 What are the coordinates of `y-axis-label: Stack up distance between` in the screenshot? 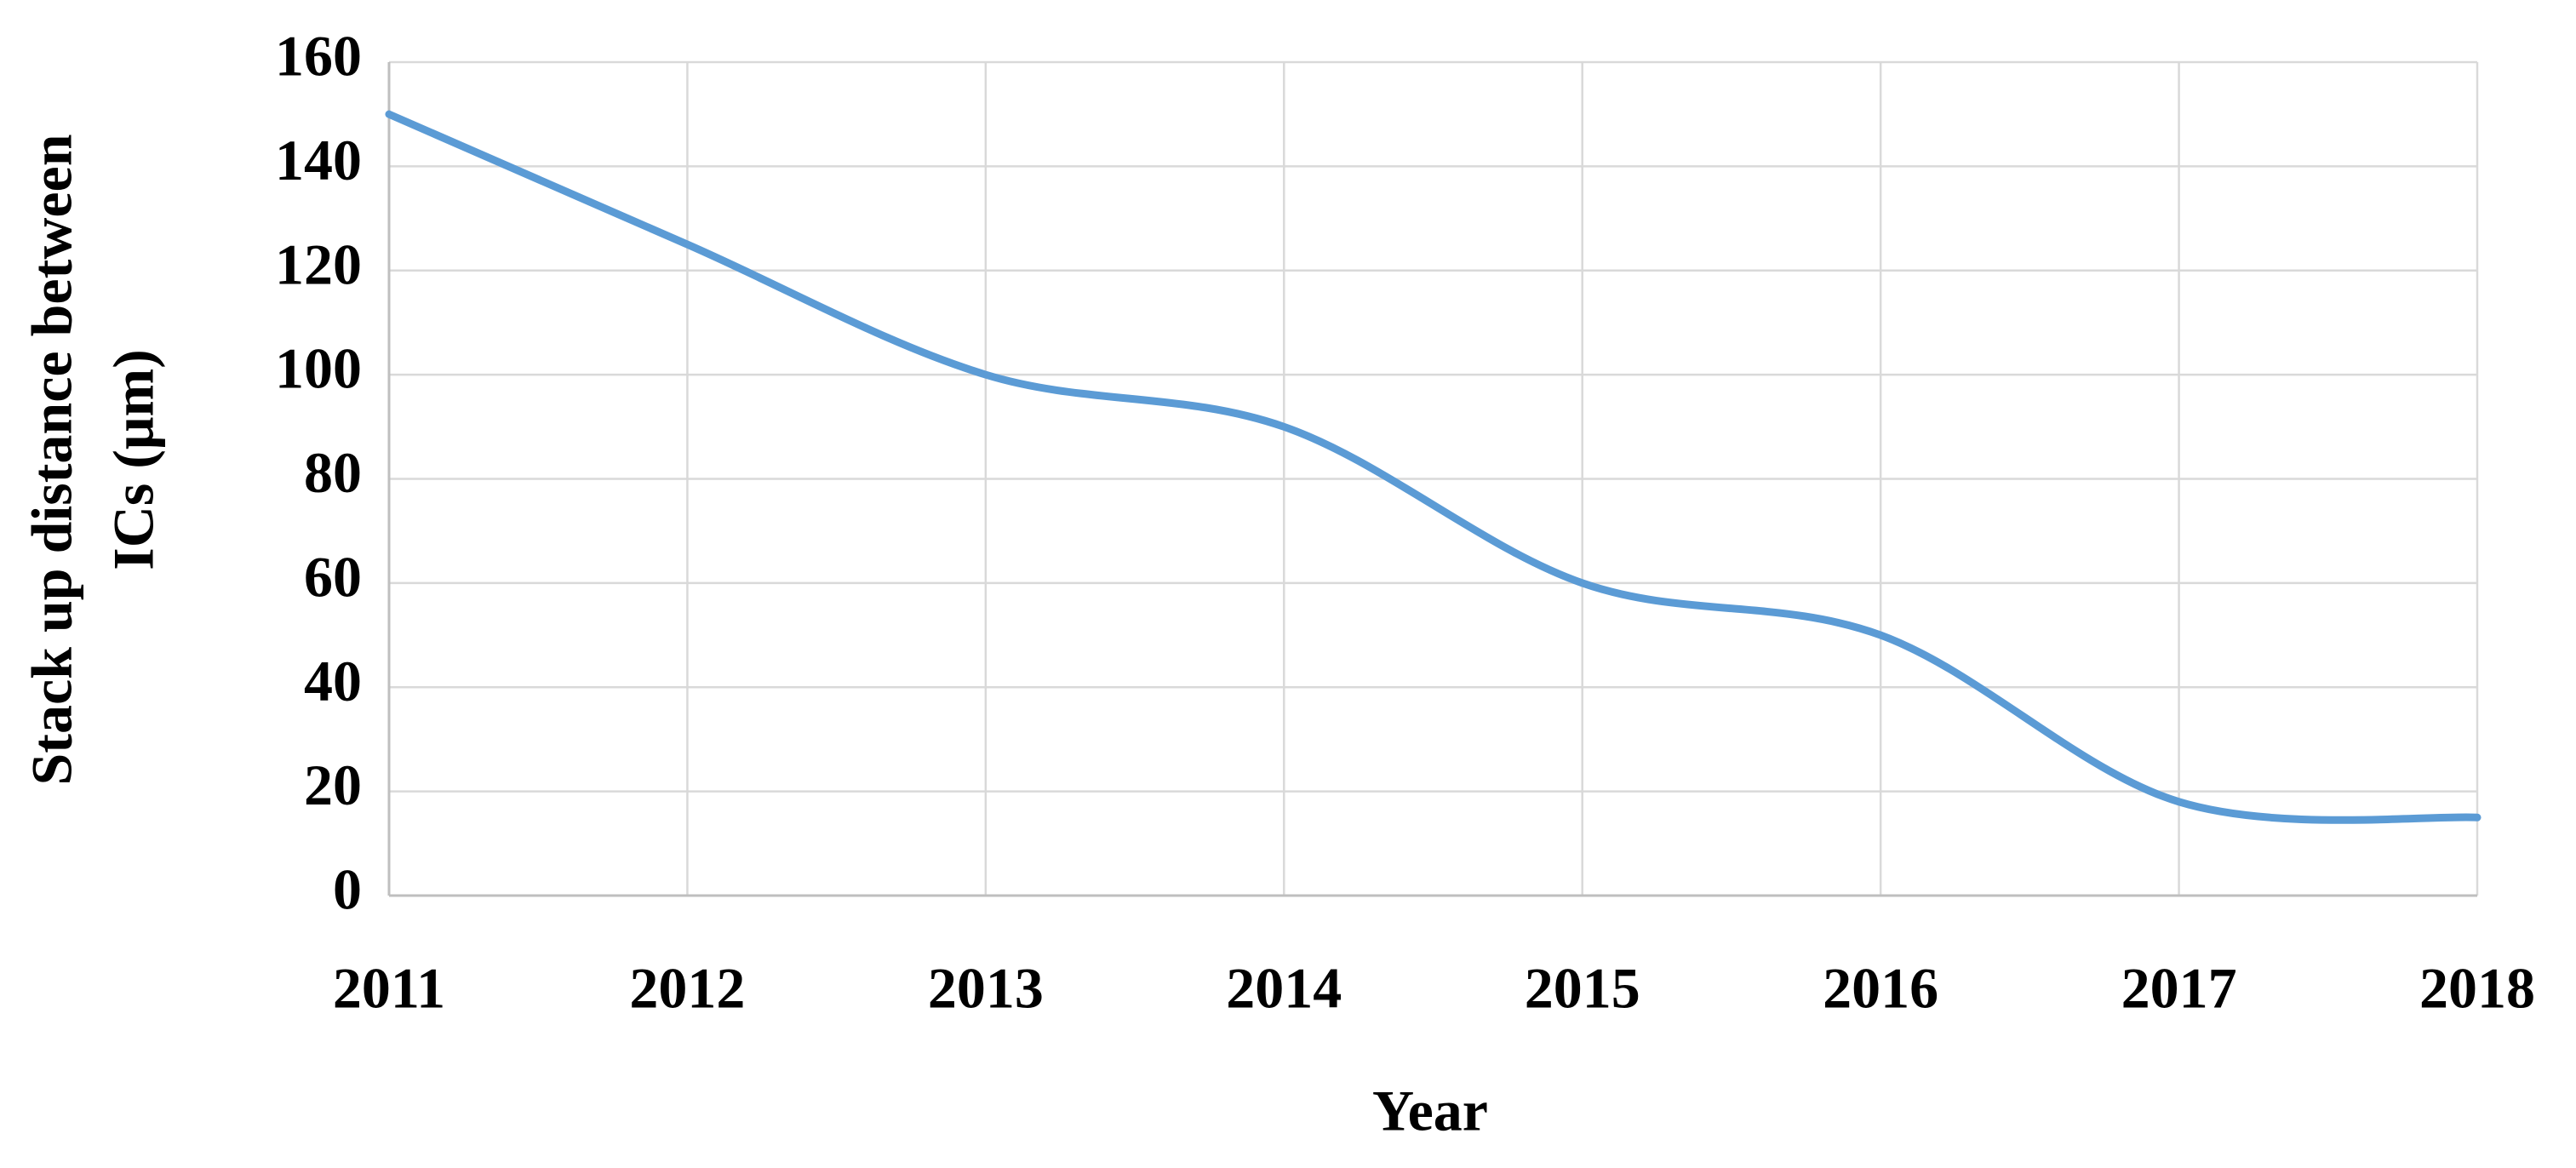 It's located at (52, 459).